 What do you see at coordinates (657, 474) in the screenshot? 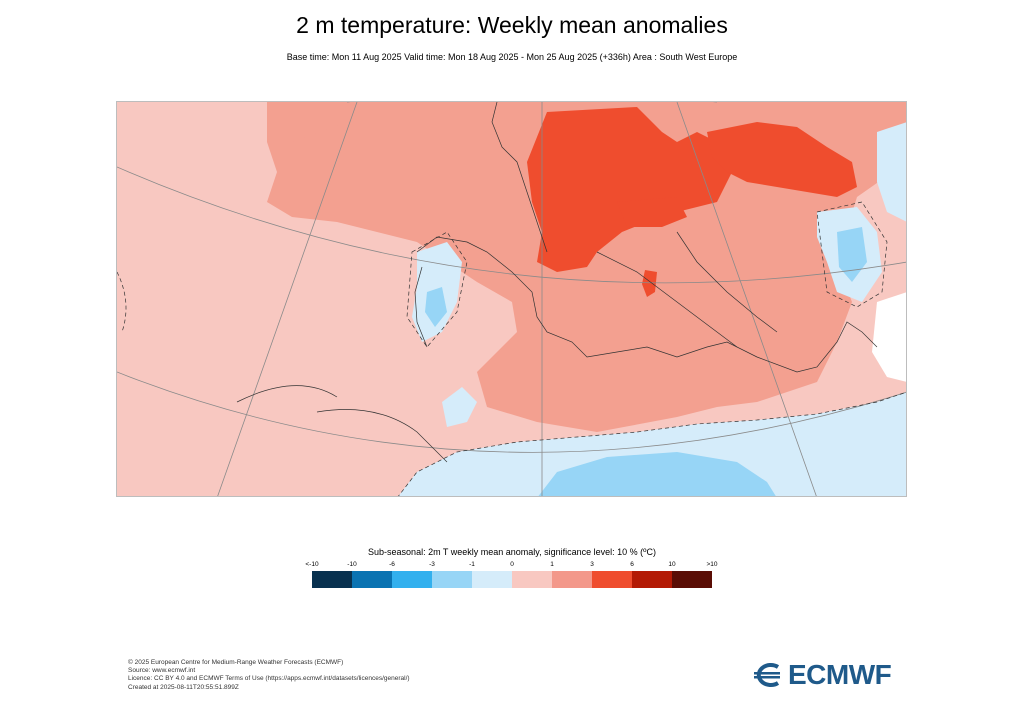
I see `anomaly-region-neg-1-3-south` at bounding box center [657, 474].